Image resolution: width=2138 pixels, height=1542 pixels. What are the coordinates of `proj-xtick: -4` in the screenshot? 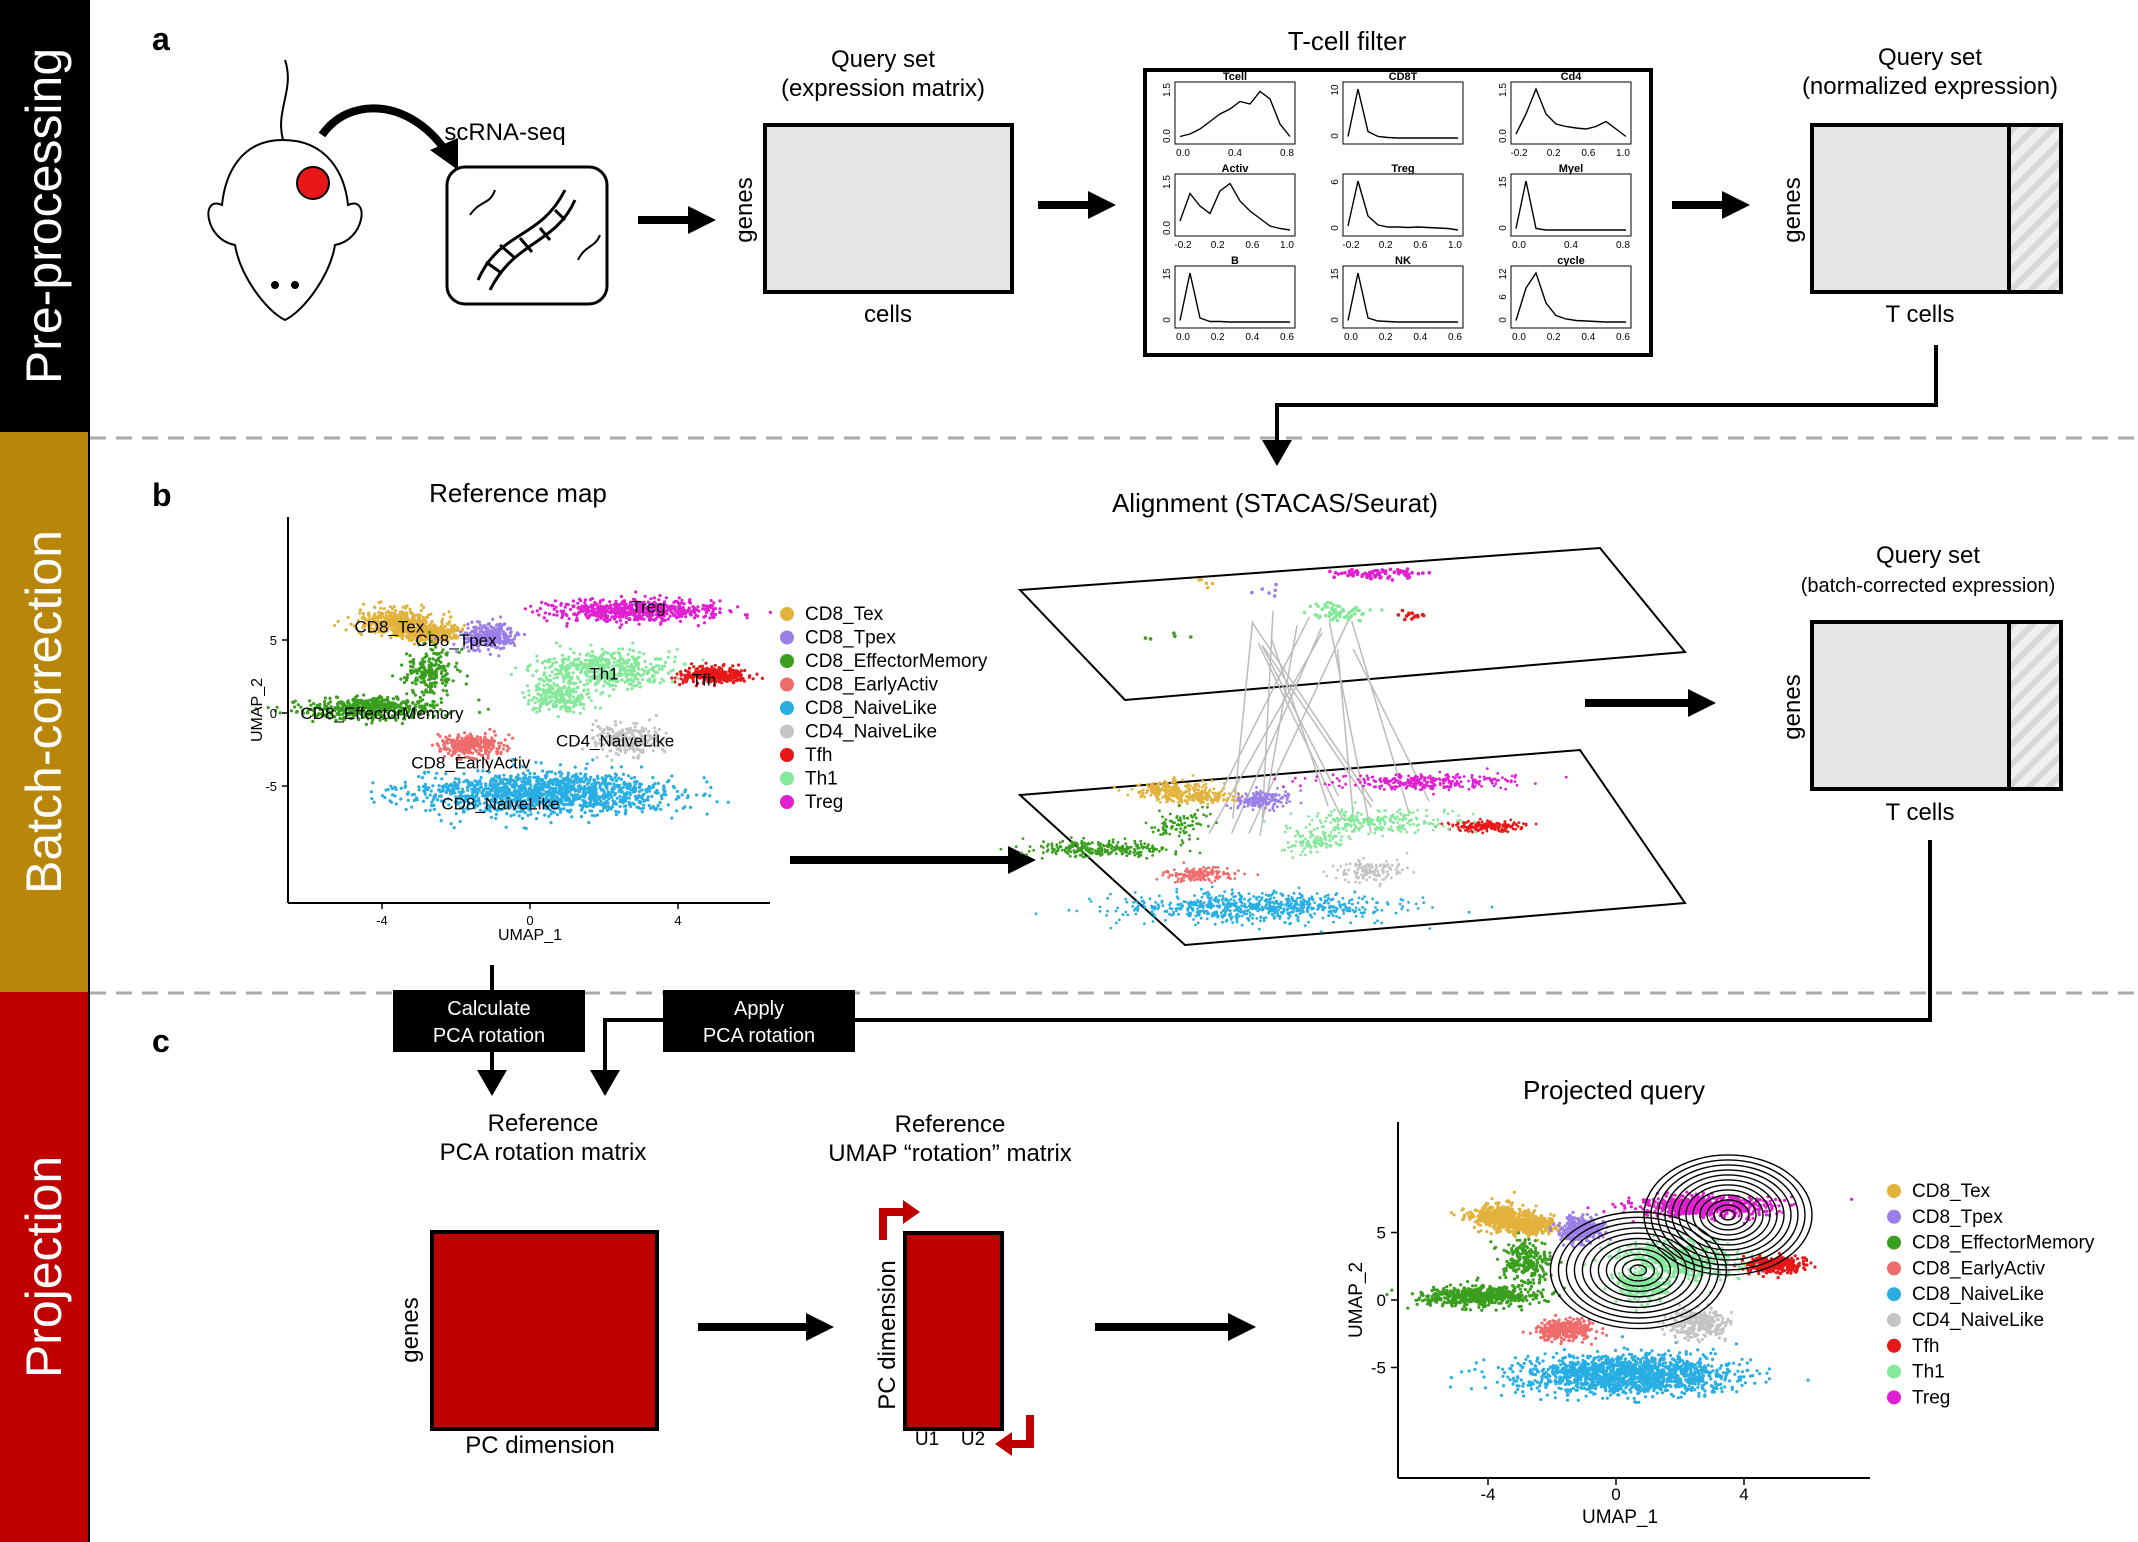 It's located at (1487, 1494).